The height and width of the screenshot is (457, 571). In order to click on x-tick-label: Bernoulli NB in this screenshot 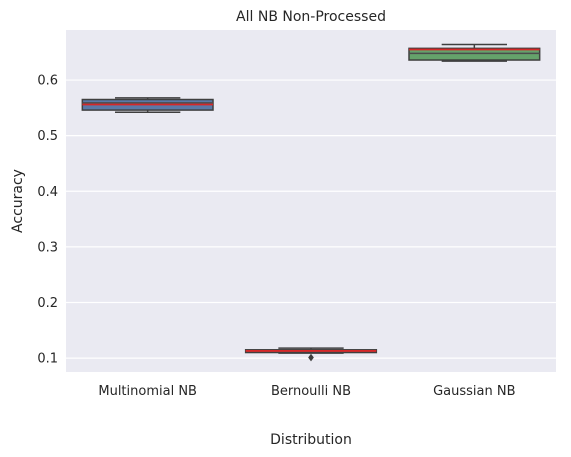, I will do `click(311, 391)`.